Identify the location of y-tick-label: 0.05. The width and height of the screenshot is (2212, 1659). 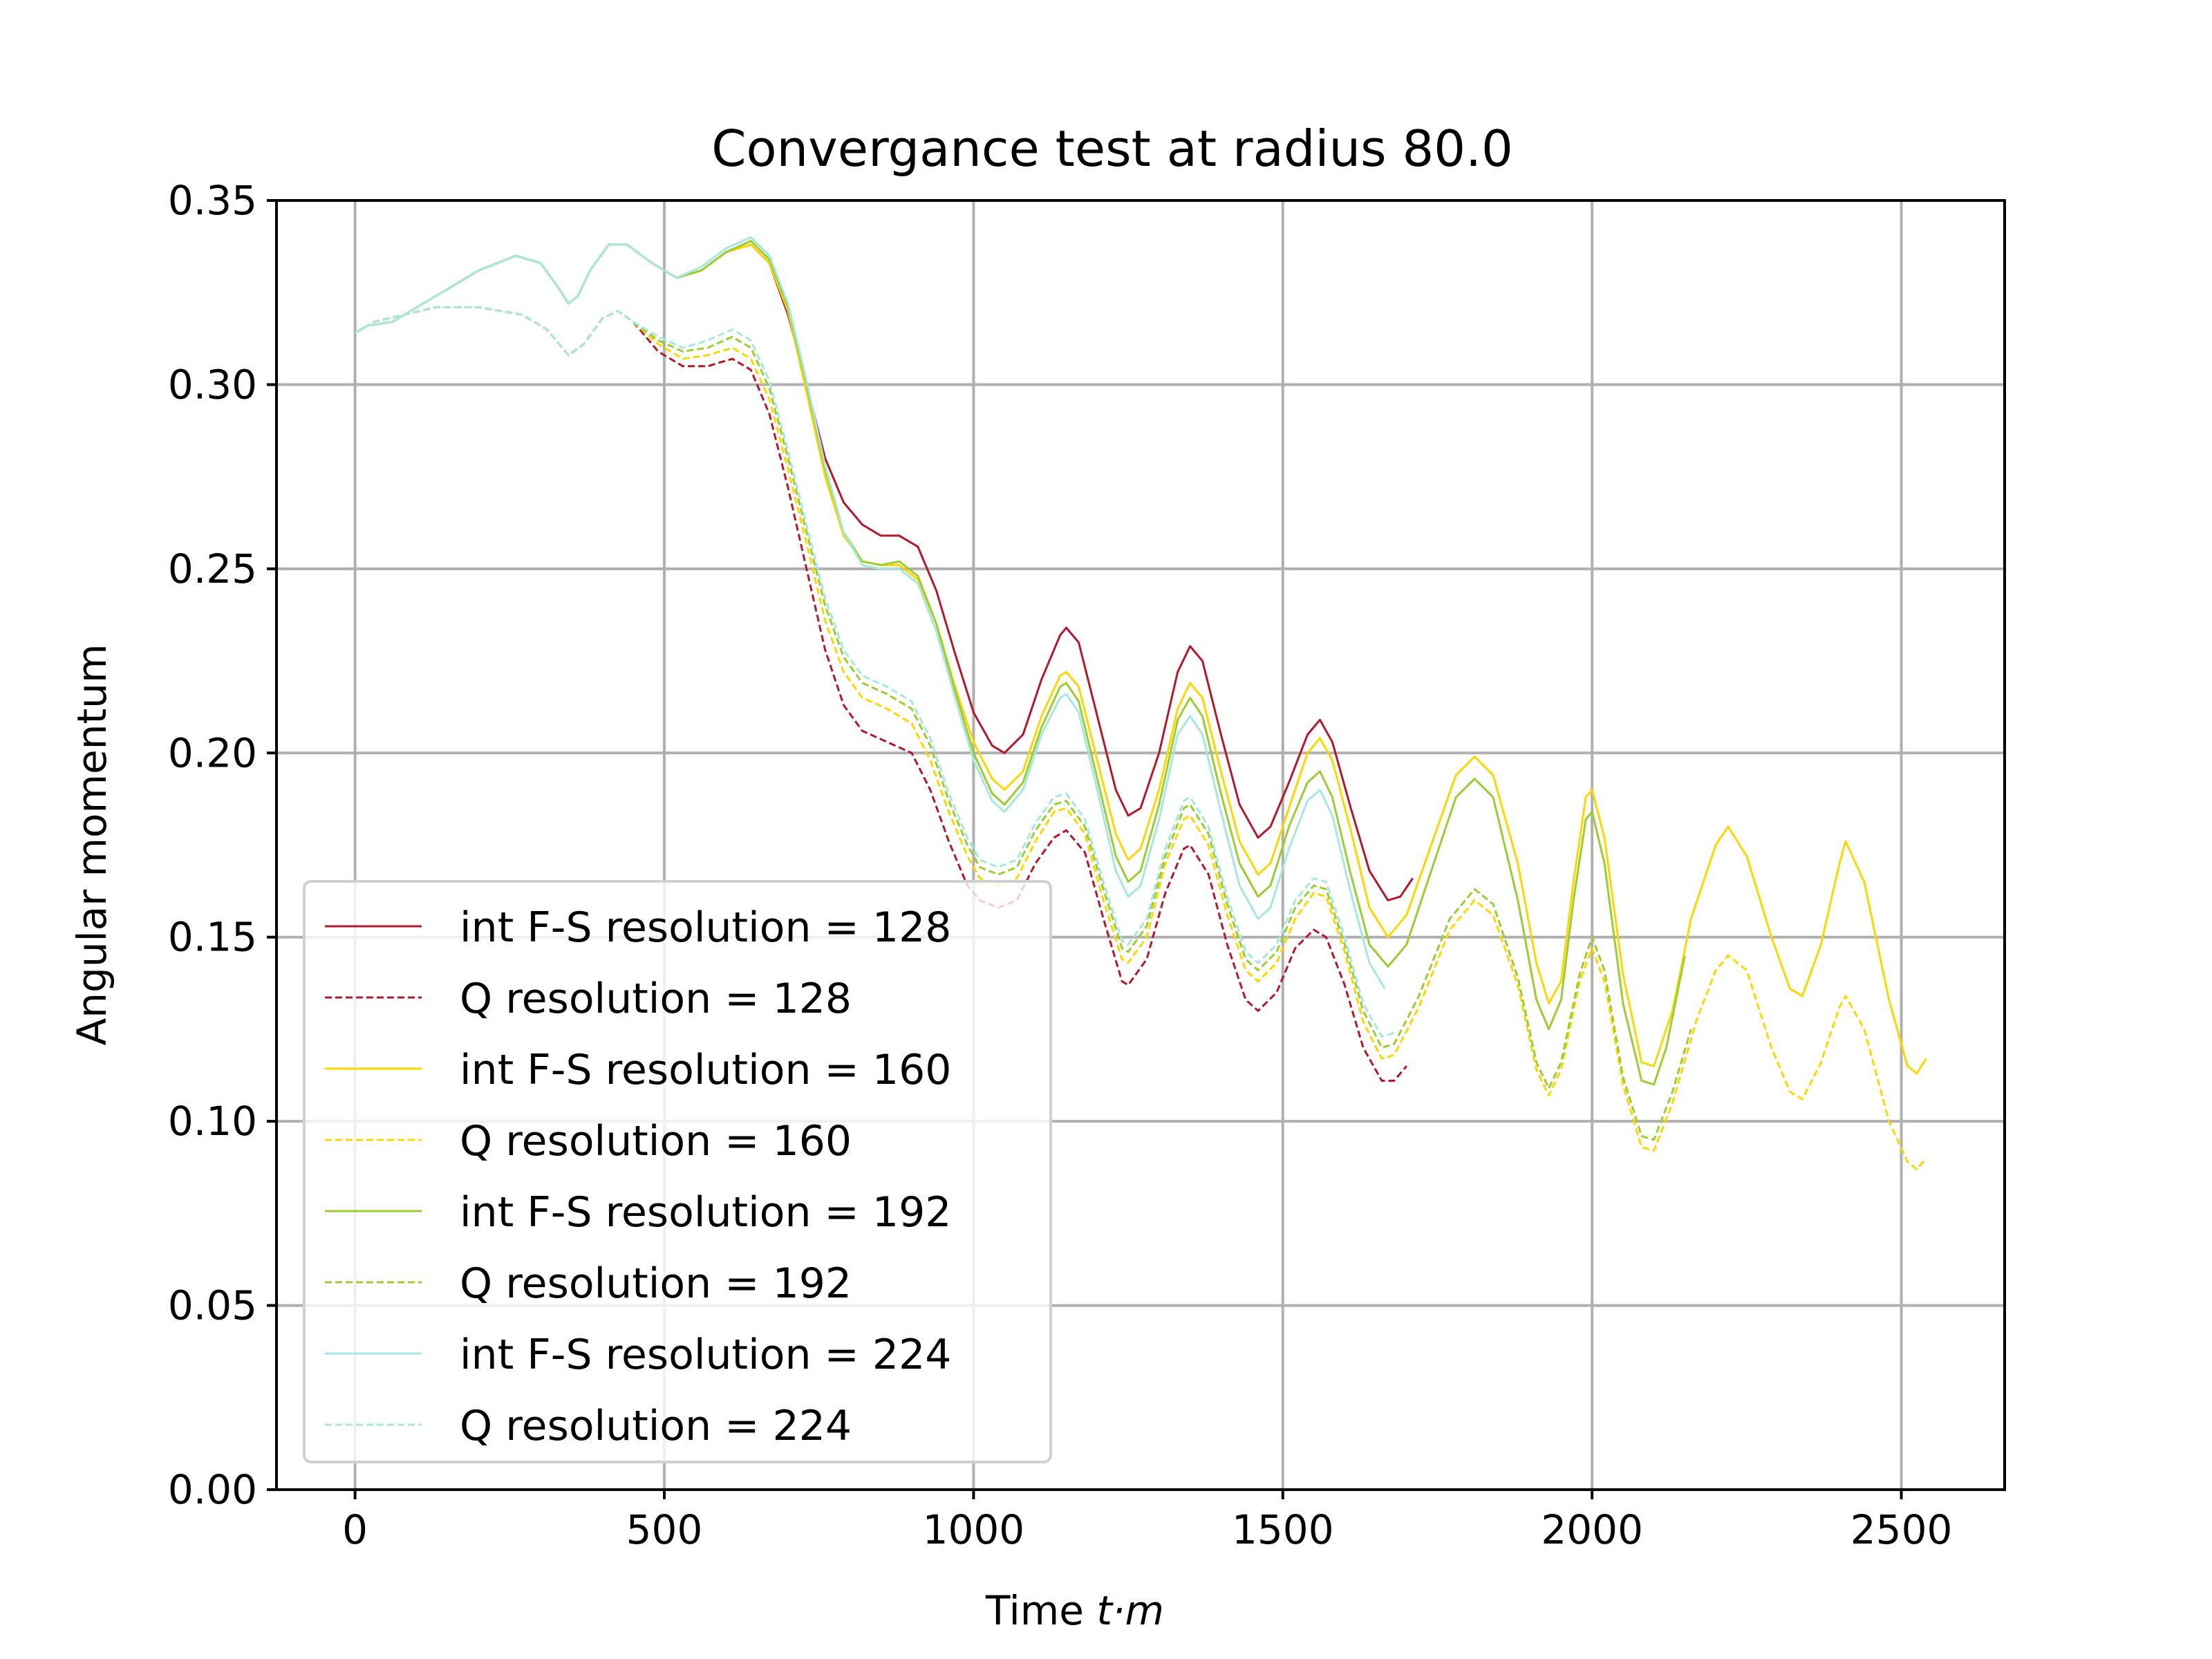
(212, 1305).